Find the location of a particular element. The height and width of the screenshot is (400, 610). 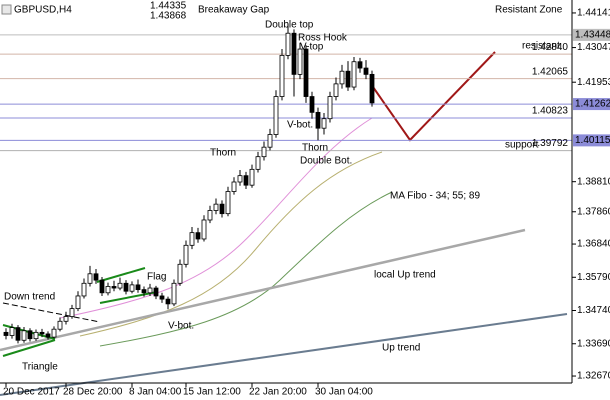

annotation: Triangle is located at coordinates (40, 367).